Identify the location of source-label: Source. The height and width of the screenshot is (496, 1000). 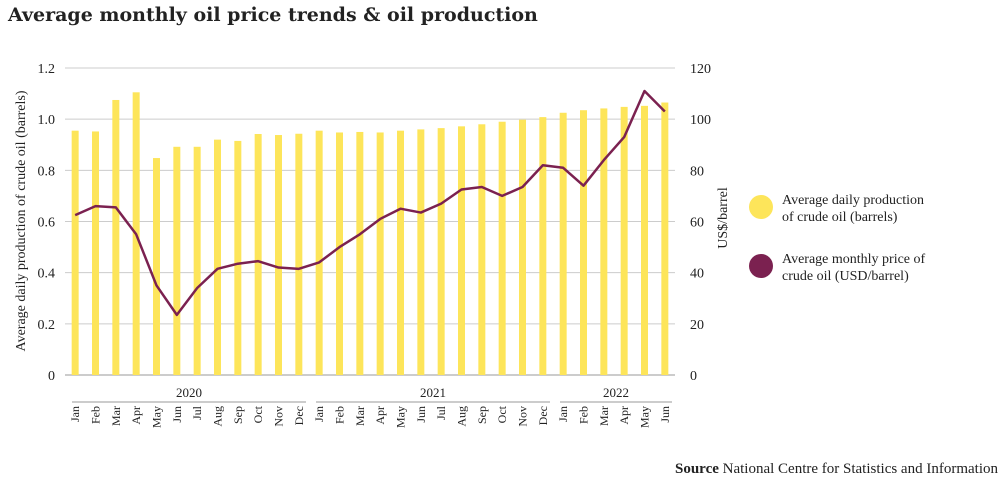
(697, 469).